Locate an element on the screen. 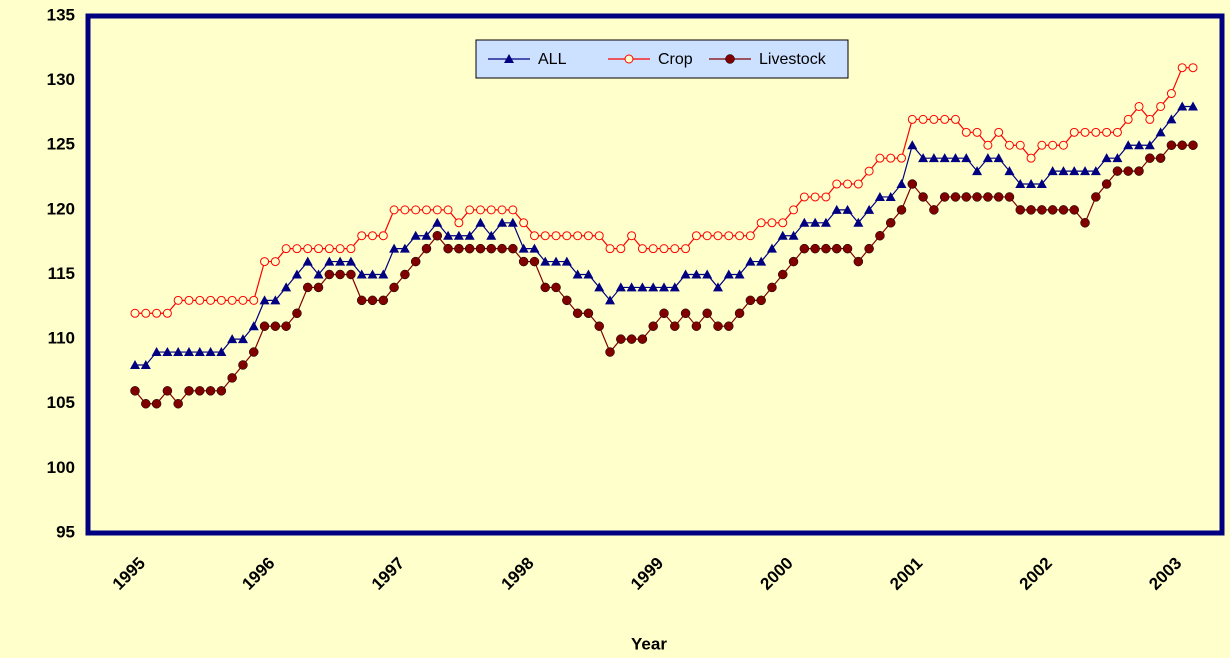  legend: ALL Crop Livestock is located at coordinates (662, 59).